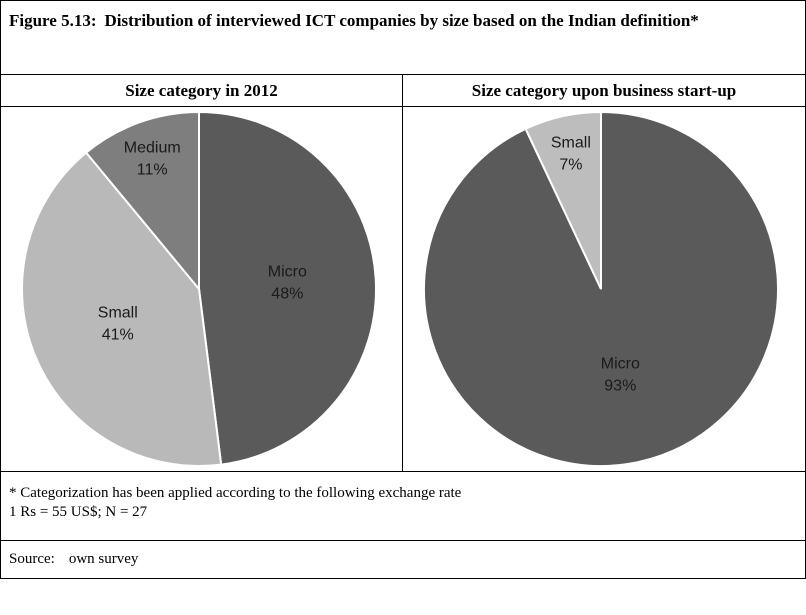 The height and width of the screenshot is (615, 806). I want to click on slice-value-label: 7%, so click(570, 164).